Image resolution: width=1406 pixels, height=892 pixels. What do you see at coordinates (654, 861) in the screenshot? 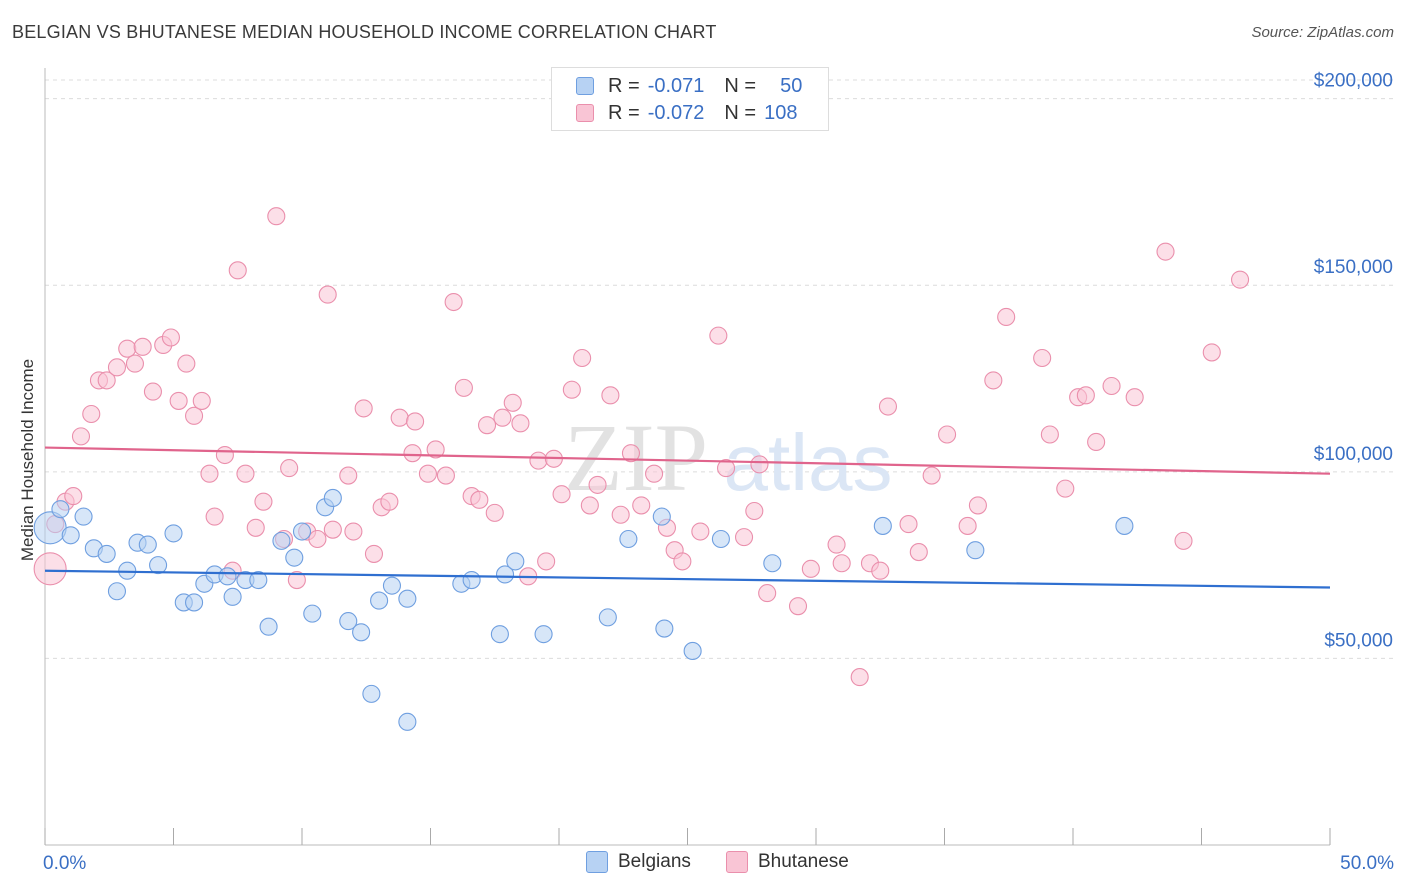
I see `bottom-legend-label: Belgians` at bounding box center [654, 861].